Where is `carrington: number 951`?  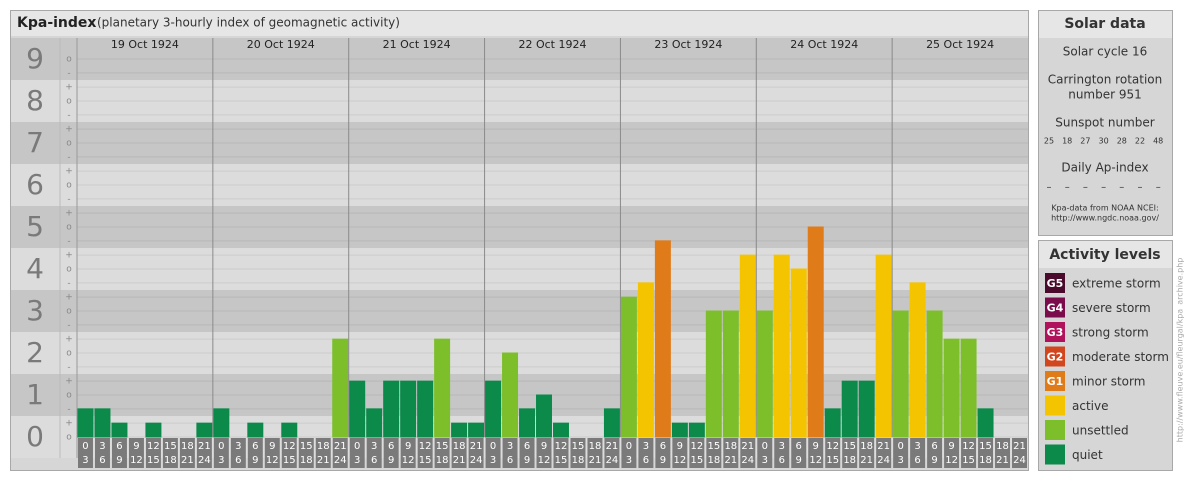
carrington: number 951 is located at coordinates (1105, 95).